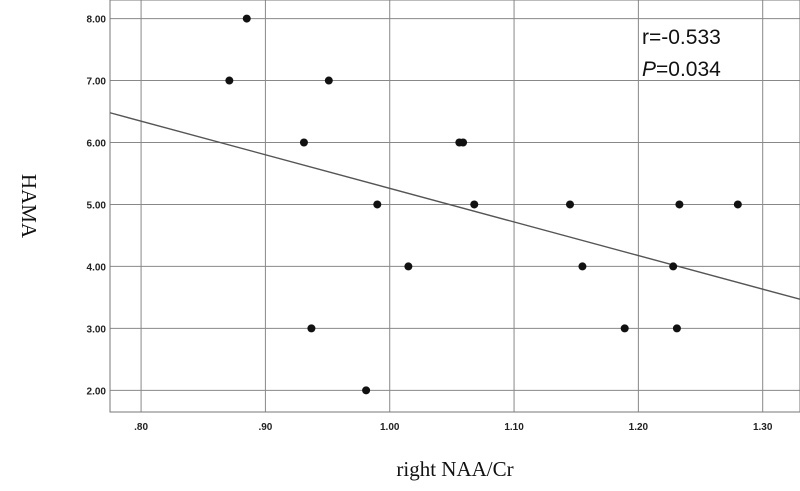 The width and height of the screenshot is (800, 491). I want to click on x-tick-label: 1.00, so click(390, 427).